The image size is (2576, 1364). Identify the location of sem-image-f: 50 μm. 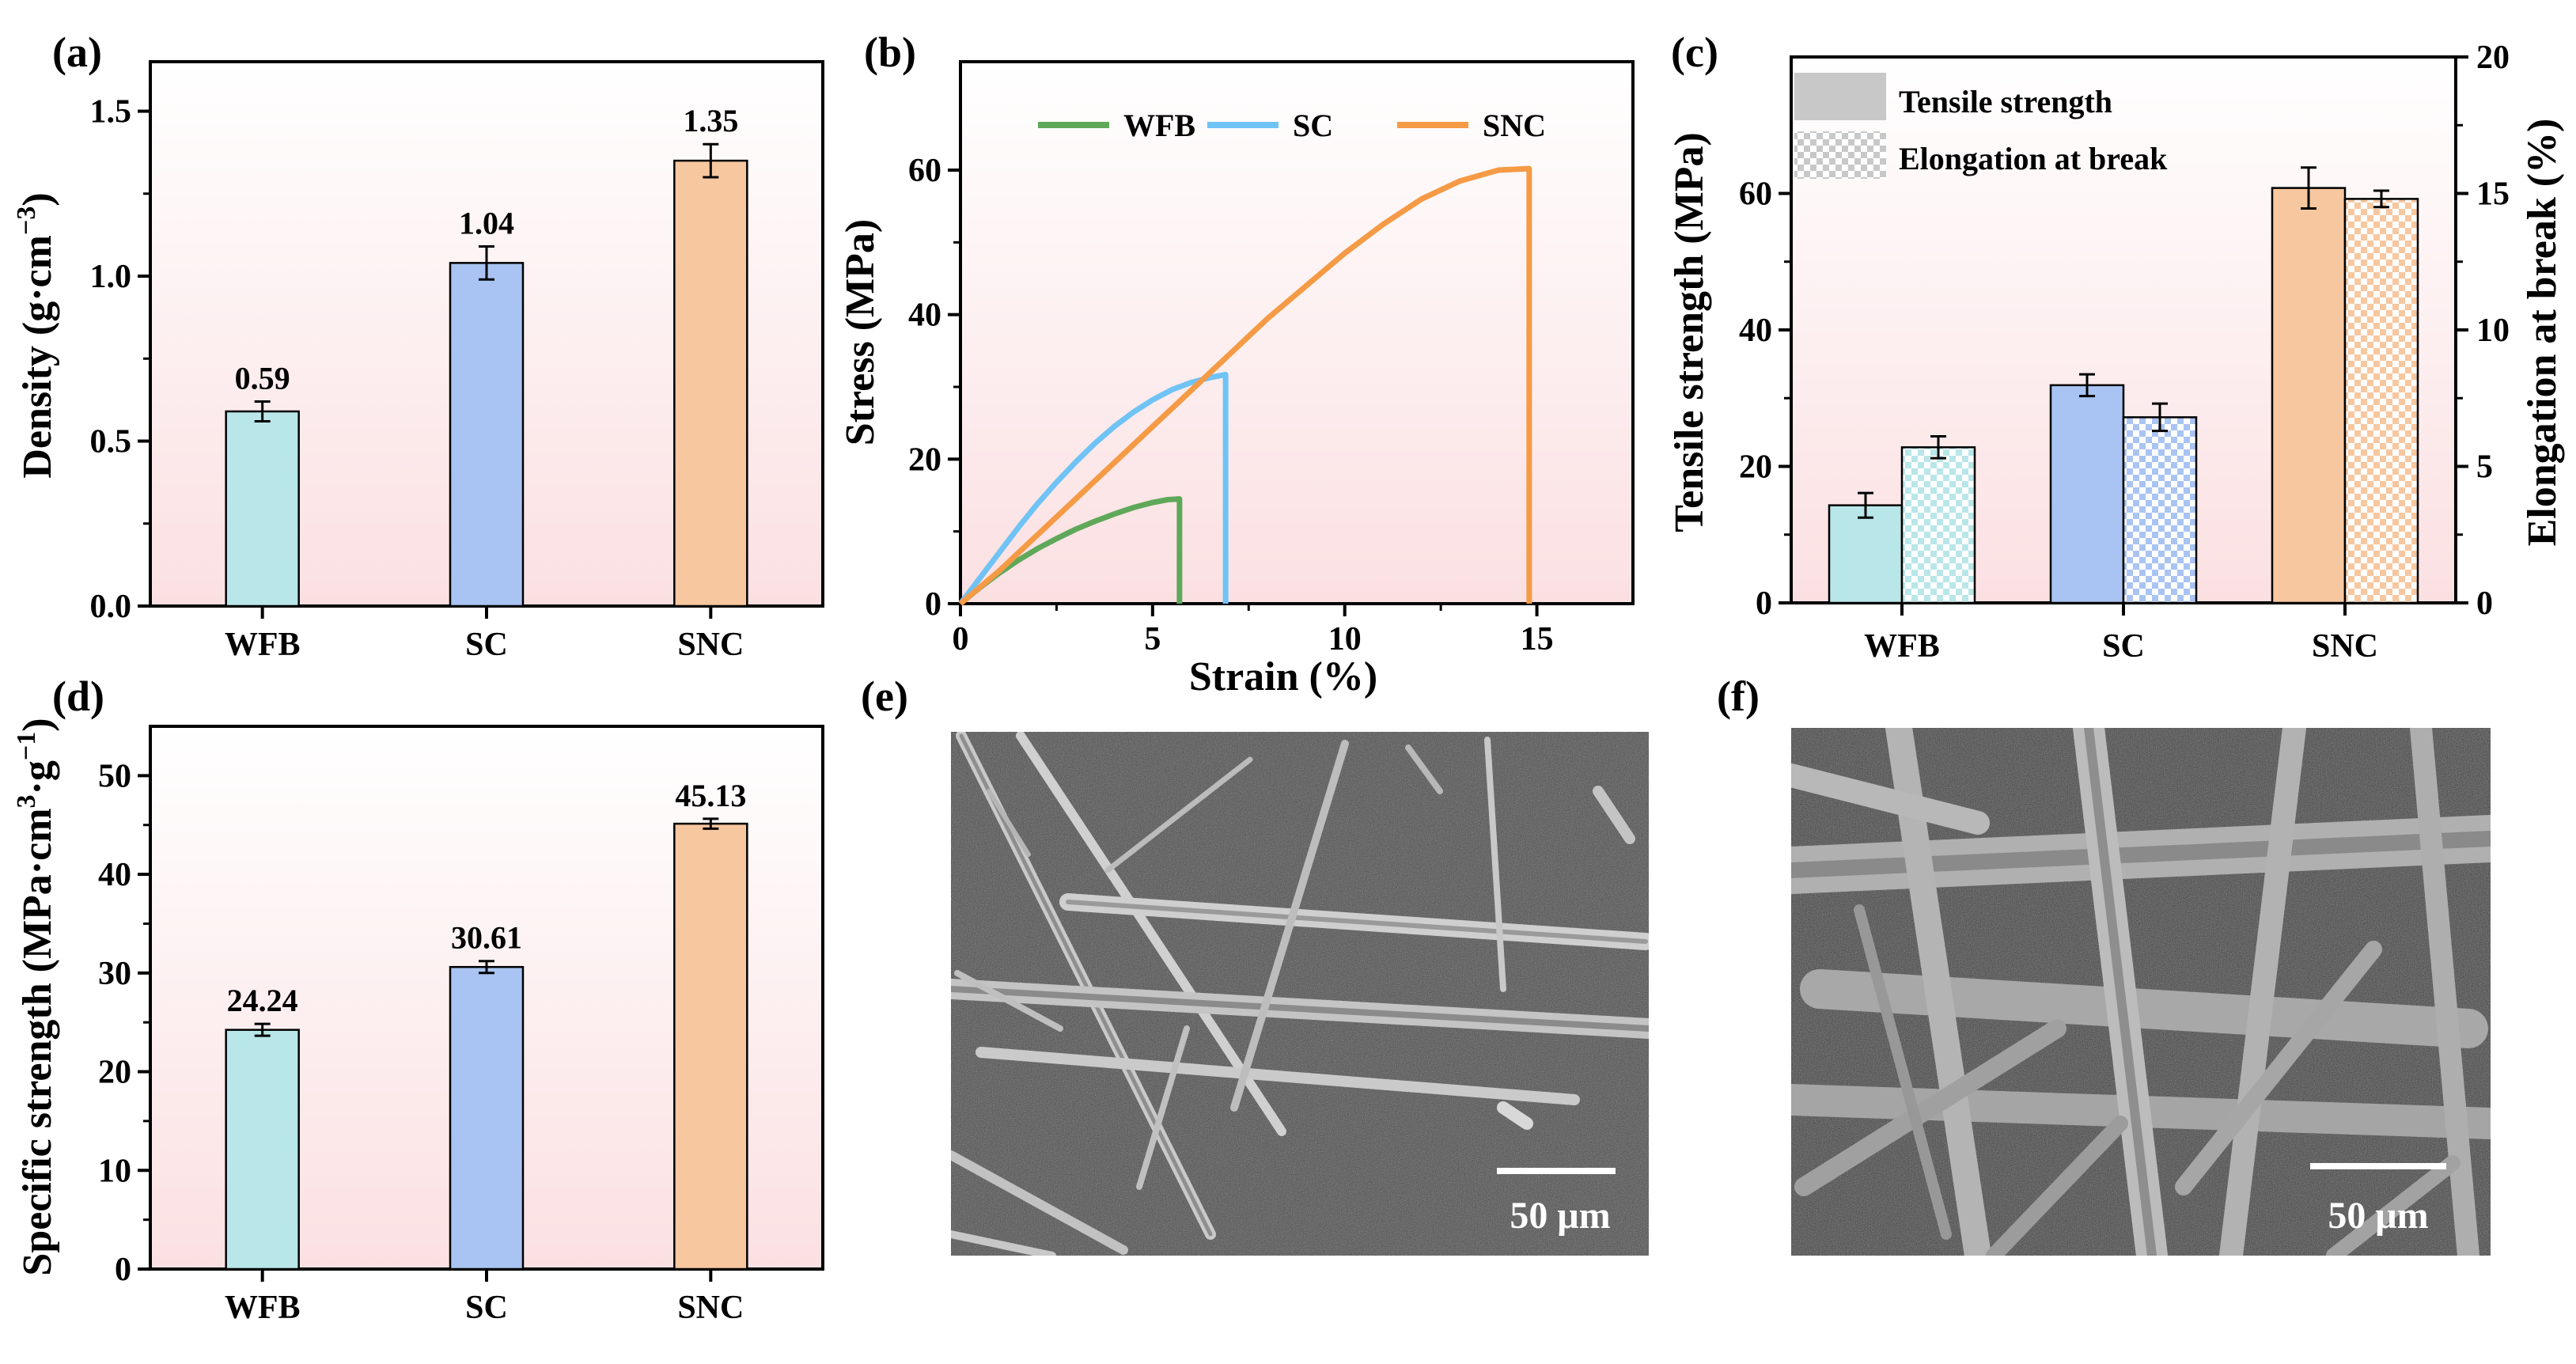
(2141, 992).